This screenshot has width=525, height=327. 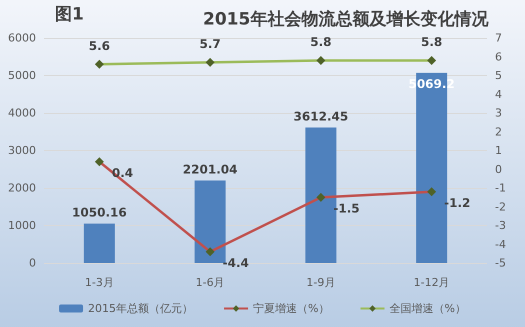 I want to click on data-label: -4.4, so click(x=235, y=263).